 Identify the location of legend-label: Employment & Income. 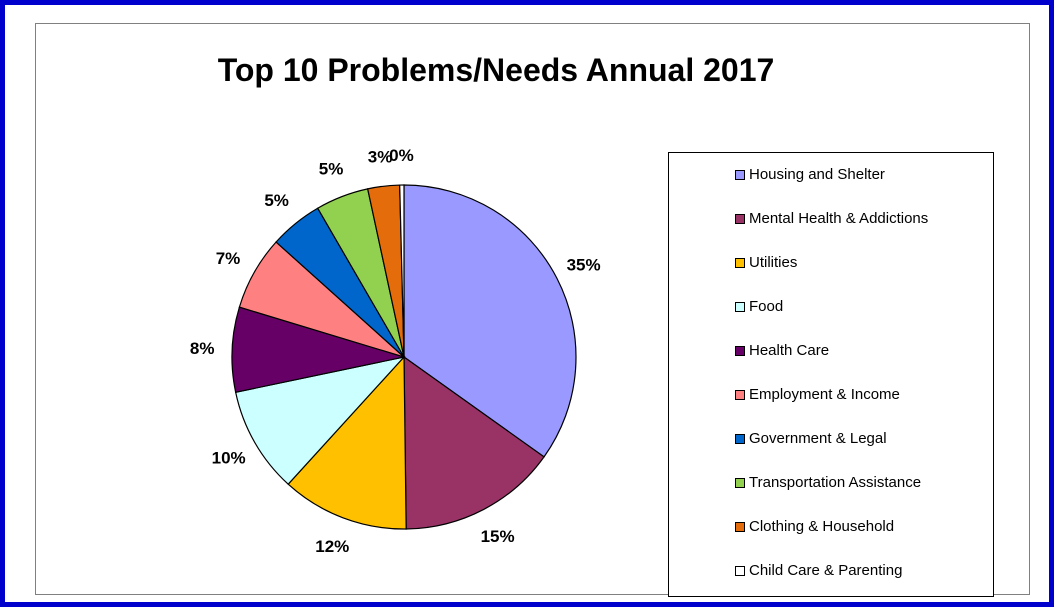
(824, 394).